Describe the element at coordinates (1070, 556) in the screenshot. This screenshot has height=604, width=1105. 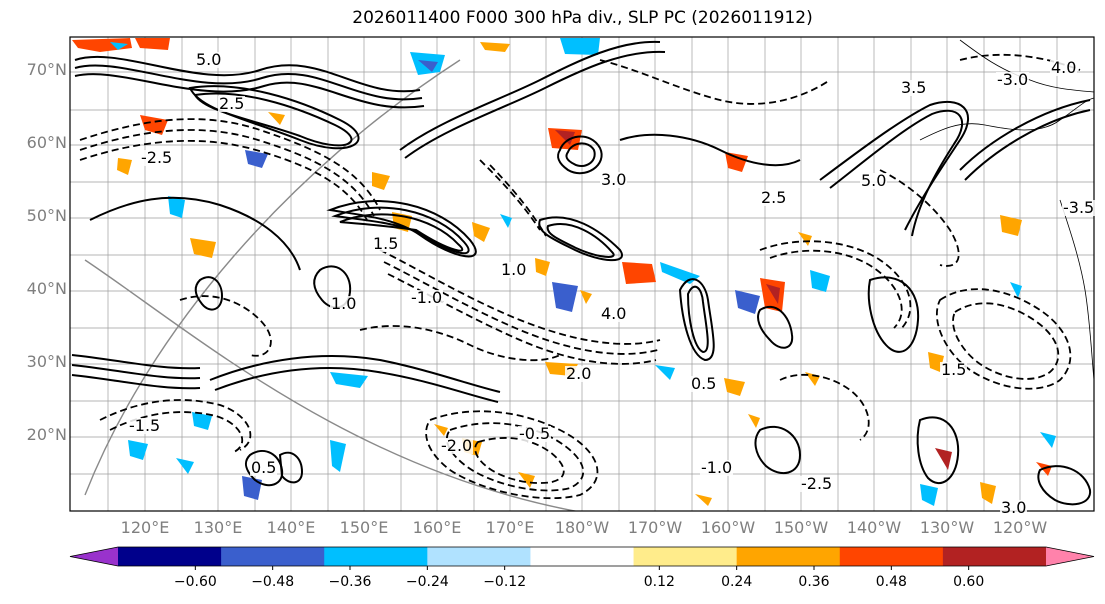
I see `colorbar-extend-high` at that location.